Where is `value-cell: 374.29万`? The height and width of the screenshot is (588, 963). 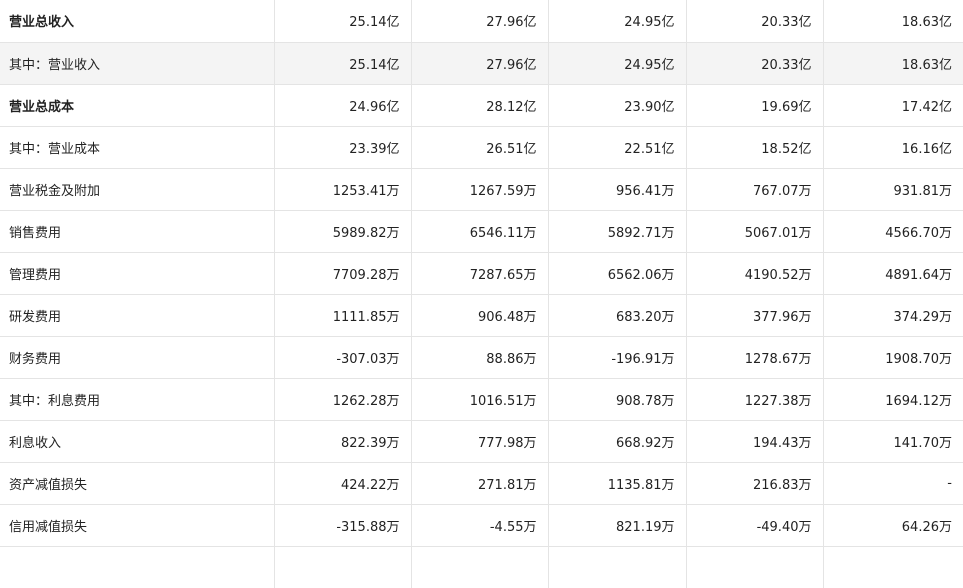
value-cell: 374.29万 is located at coordinates (893, 315).